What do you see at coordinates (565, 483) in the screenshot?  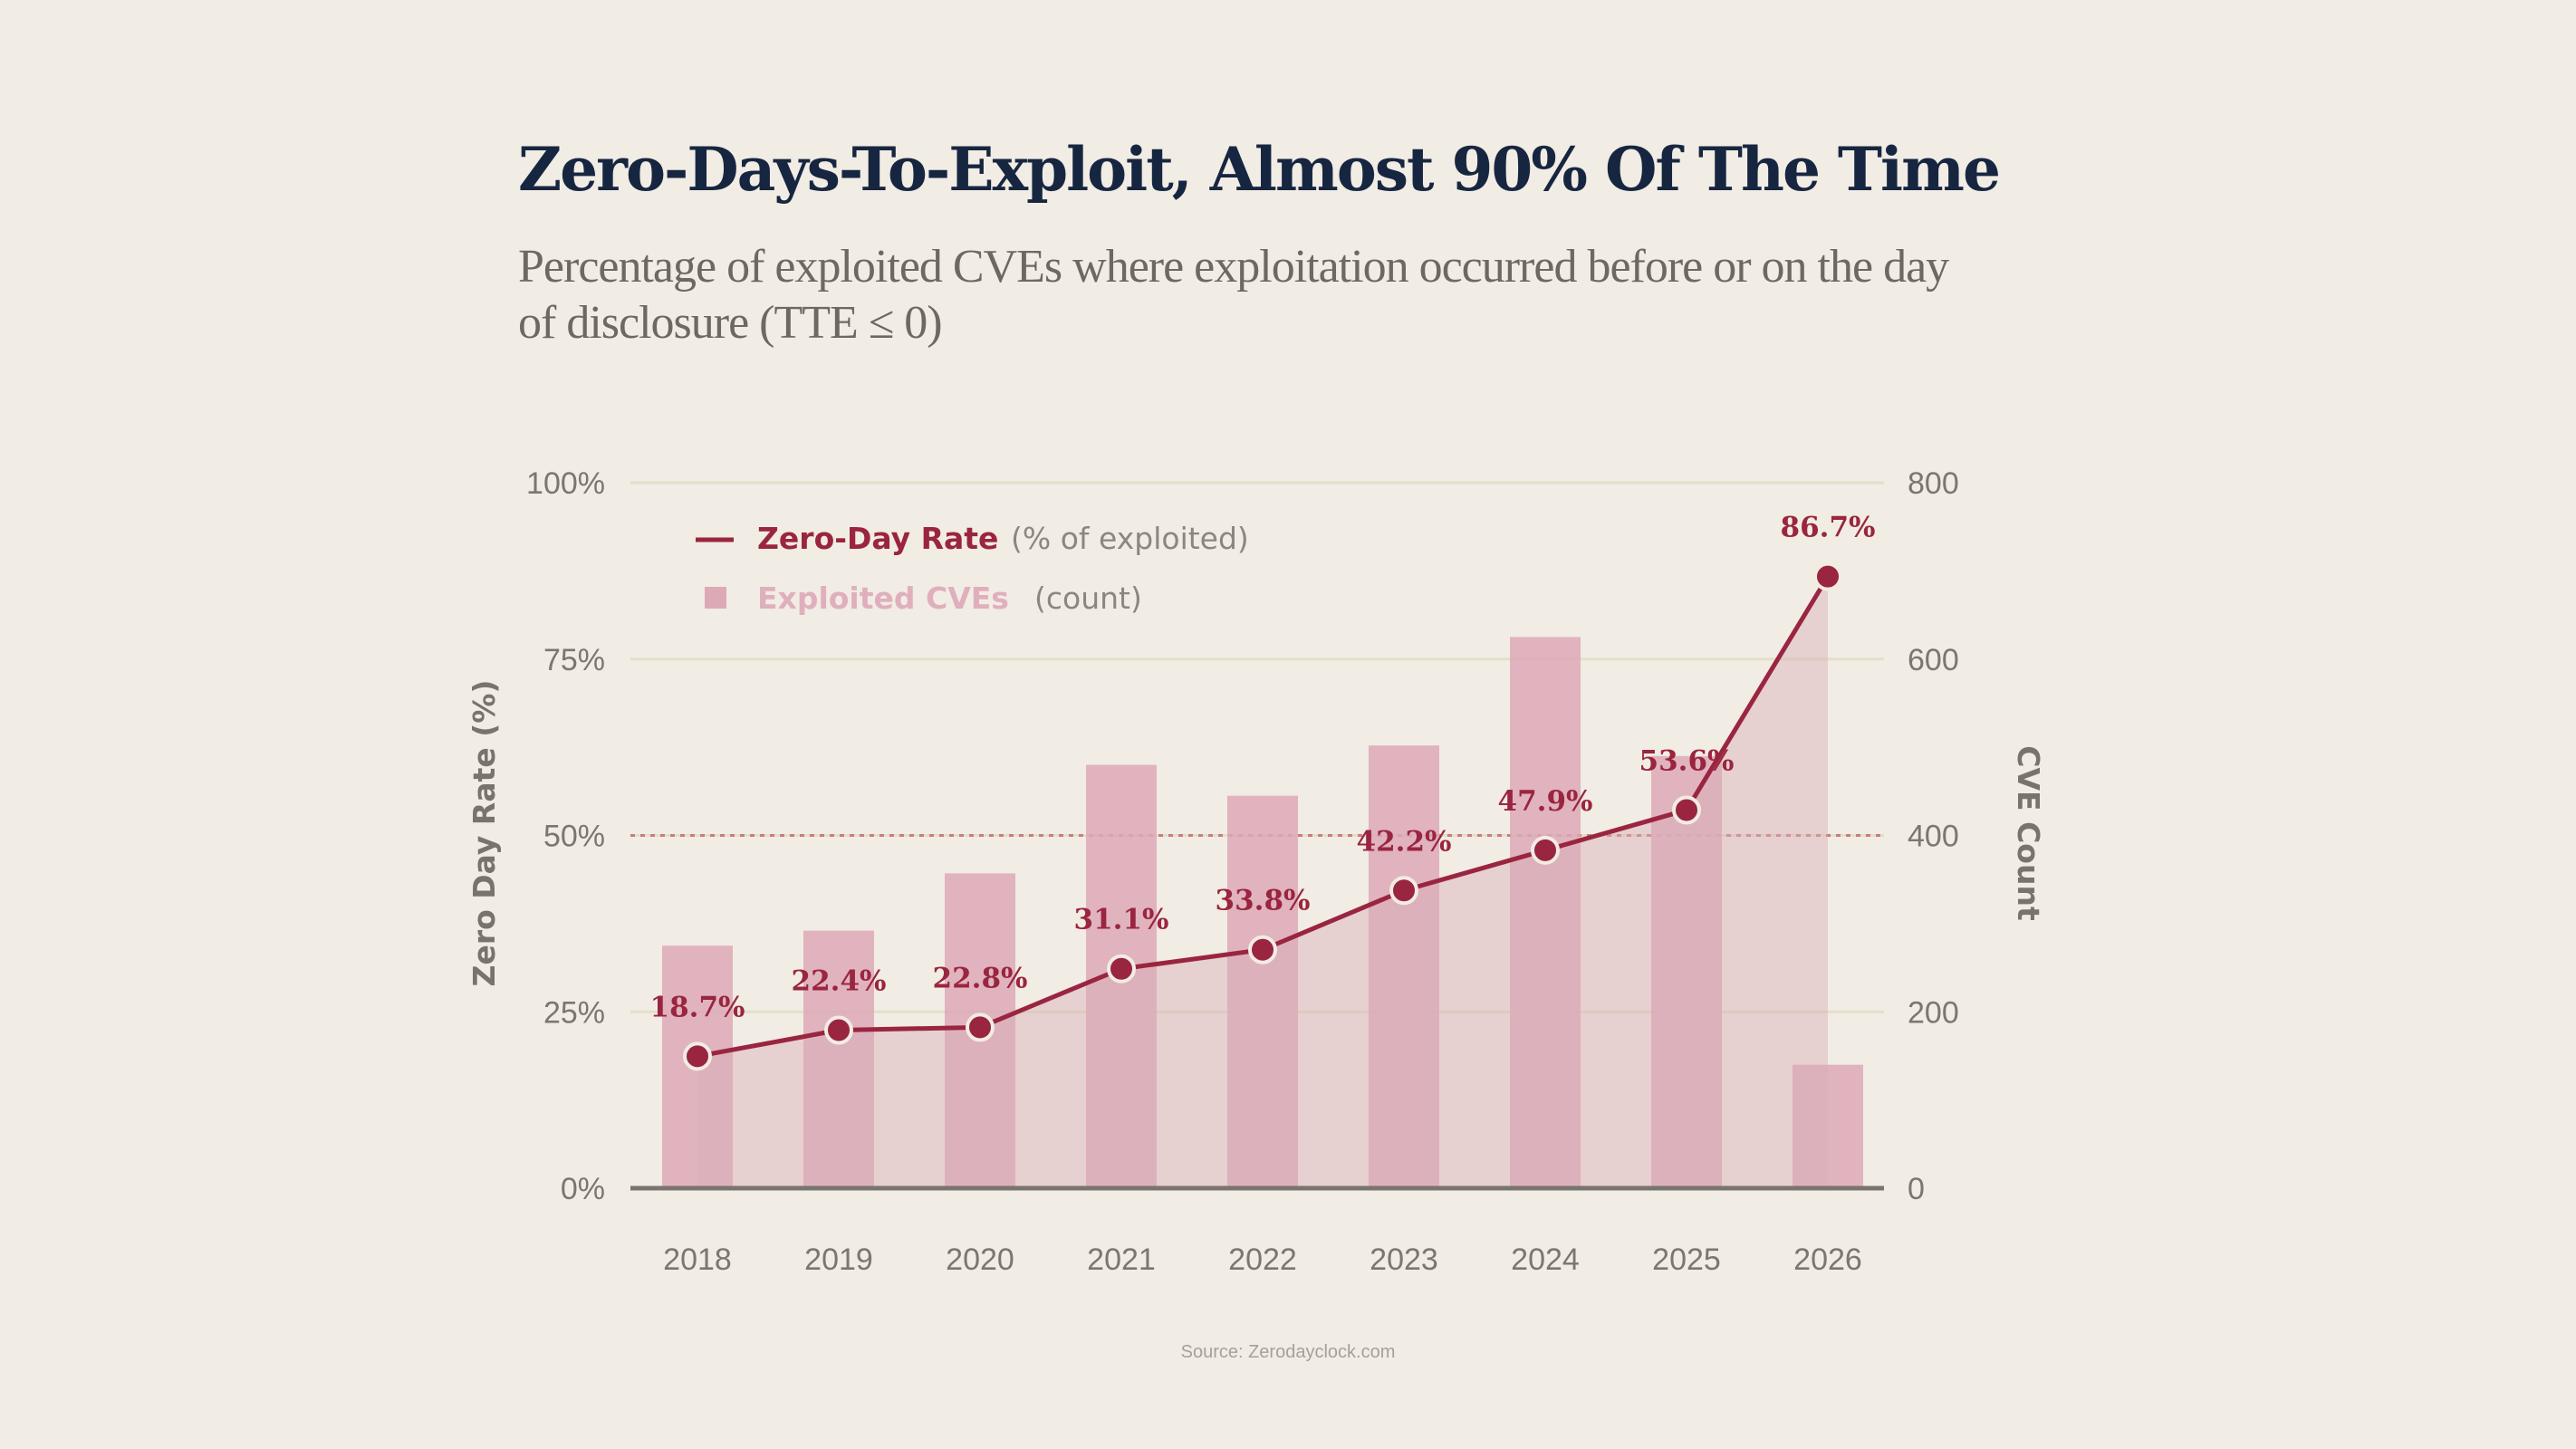 I see `y-tick-left: 100%` at bounding box center [565, 483].